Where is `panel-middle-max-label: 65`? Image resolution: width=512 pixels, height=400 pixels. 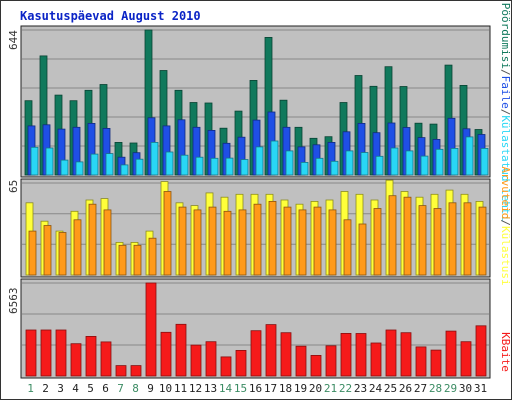 panel-middle-max-label: 65 is located at coordinates (13, 186).